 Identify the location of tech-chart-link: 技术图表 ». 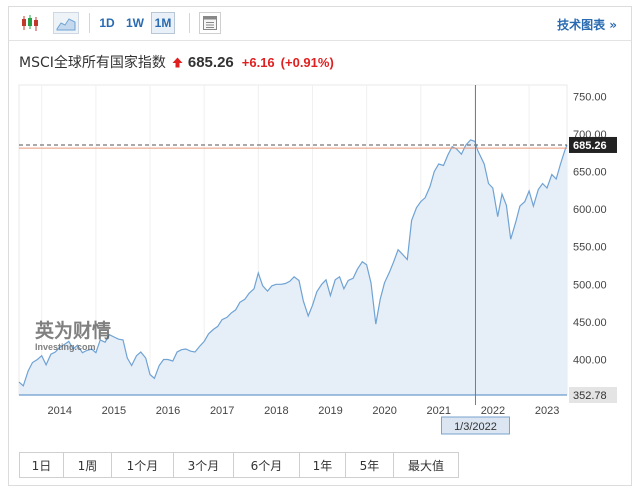
(587, 25).